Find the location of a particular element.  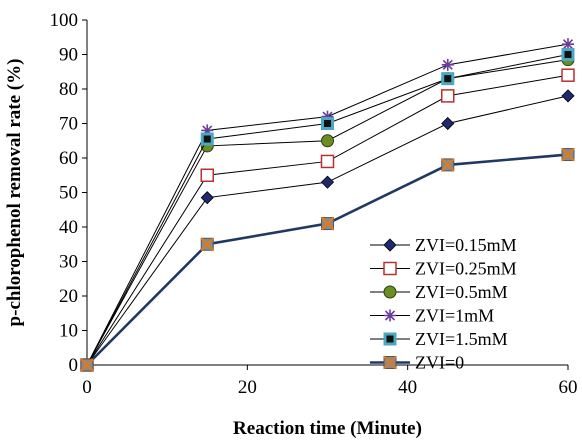

legend-item: ZVI=0 is located at coordinates (417, 363).